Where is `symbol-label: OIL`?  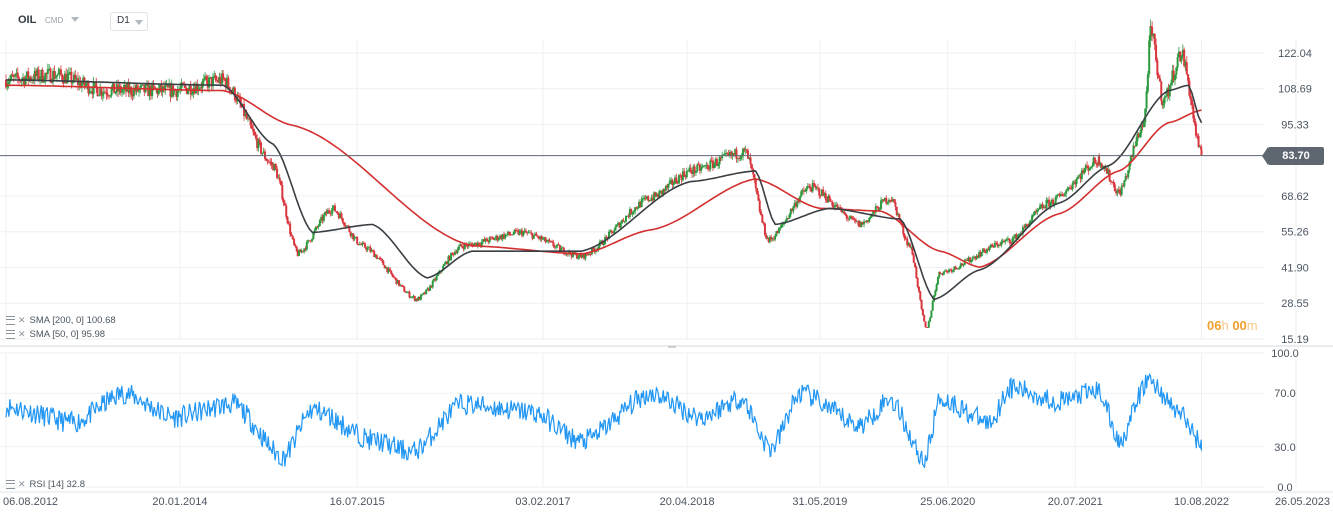 symbol-label: OIL is located at coordinates (27, 20).